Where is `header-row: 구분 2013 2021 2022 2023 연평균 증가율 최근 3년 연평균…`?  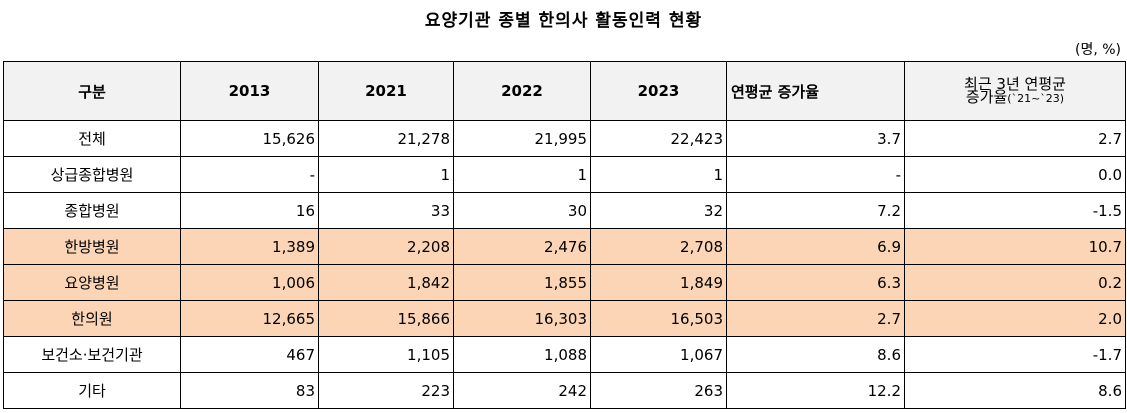
header-row: 구분 2013 2021 2022 2023 연평균 증가율 최근 3년 연평균… is located at coordinates (564, 91).